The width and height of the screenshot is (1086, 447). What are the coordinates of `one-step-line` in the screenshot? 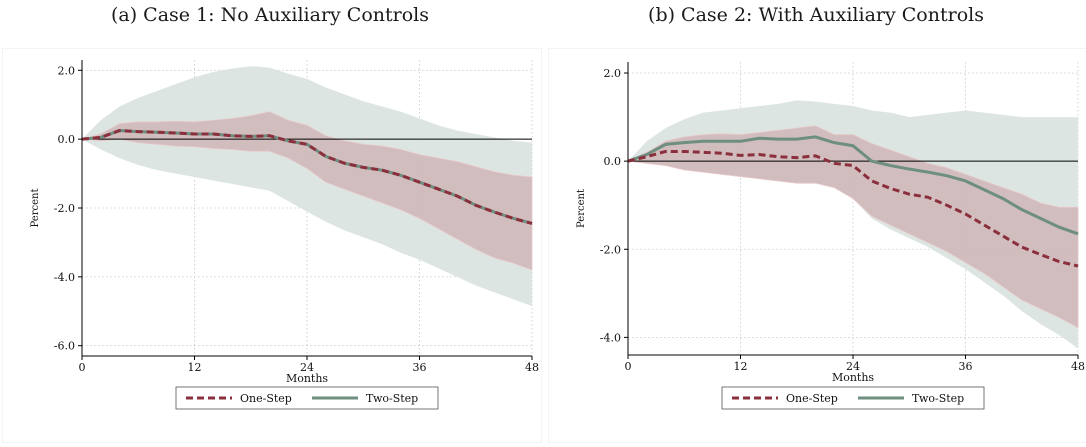 It's located at (307, 177).